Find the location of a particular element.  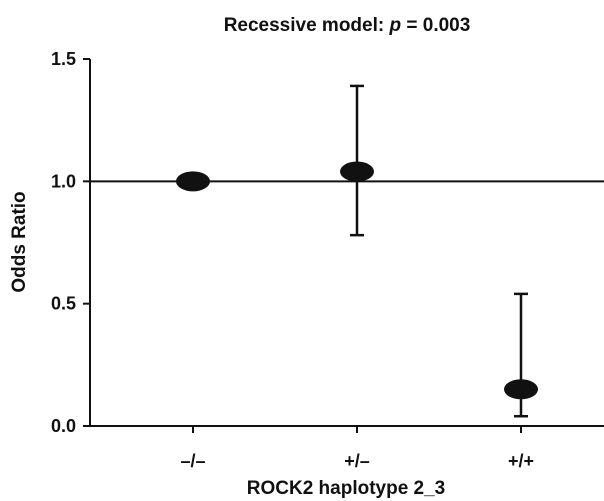

x-tick-label: +/– is located at coordinates (357, 461).